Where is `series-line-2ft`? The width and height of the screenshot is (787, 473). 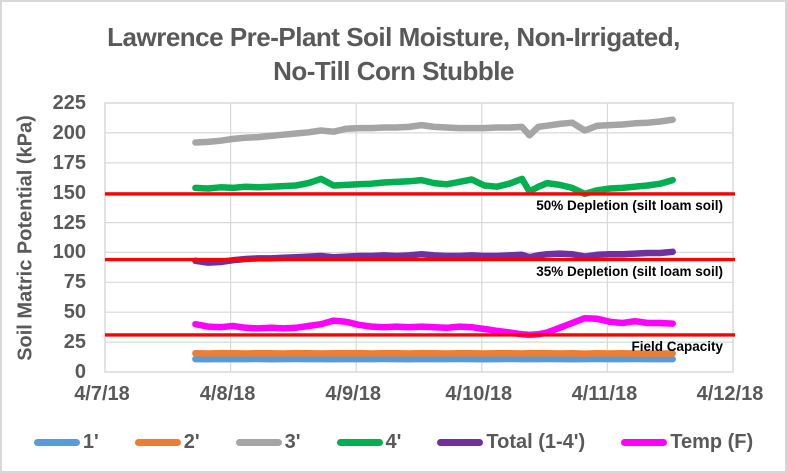
series-line-2ft is located at coordinates (434, 353).